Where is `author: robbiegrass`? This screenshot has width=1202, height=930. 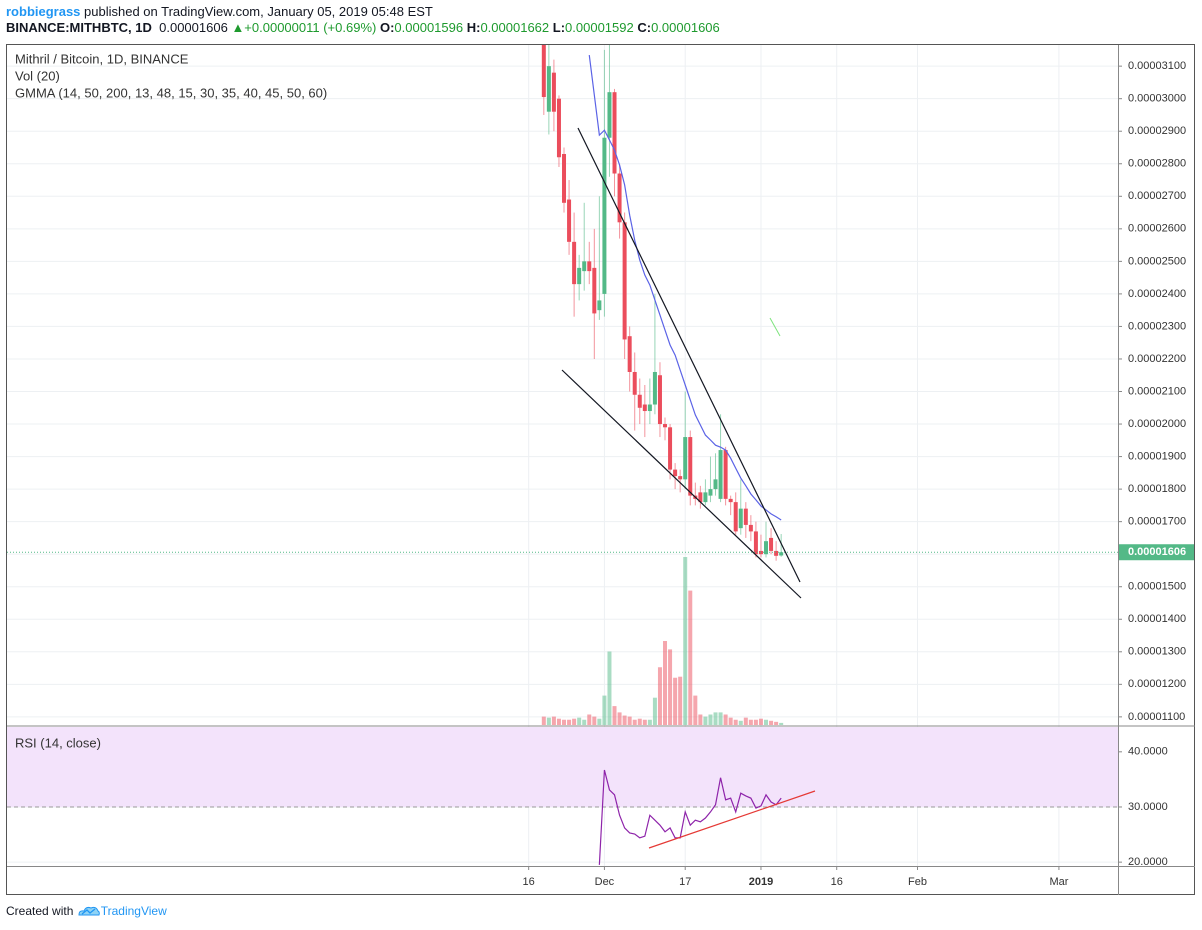
author: robbiegrass is located at coordinates (43, 11).